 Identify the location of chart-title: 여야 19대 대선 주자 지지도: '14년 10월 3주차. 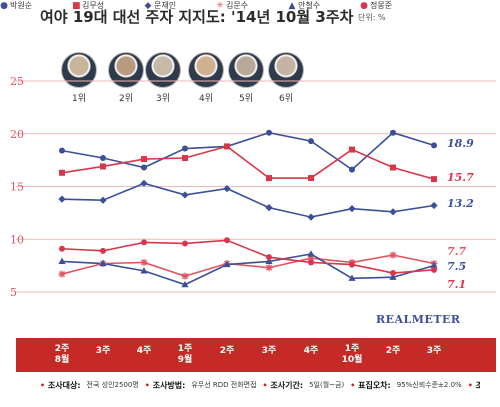
(197, 17).